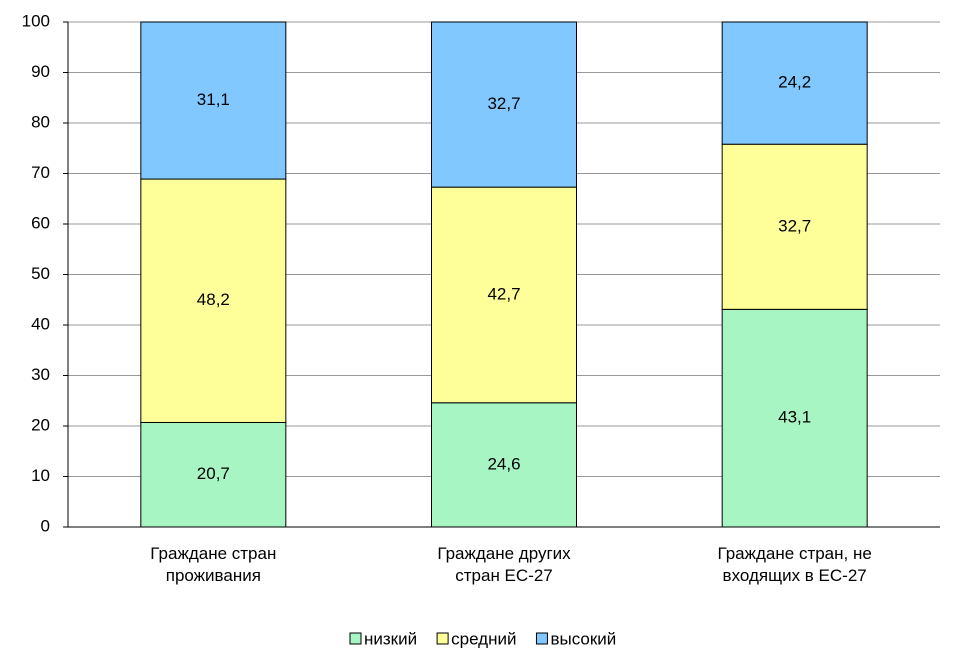  Describe the element at coordinates (40, 273) in the screenshot. I see `y-tick-label: 50` at that location.